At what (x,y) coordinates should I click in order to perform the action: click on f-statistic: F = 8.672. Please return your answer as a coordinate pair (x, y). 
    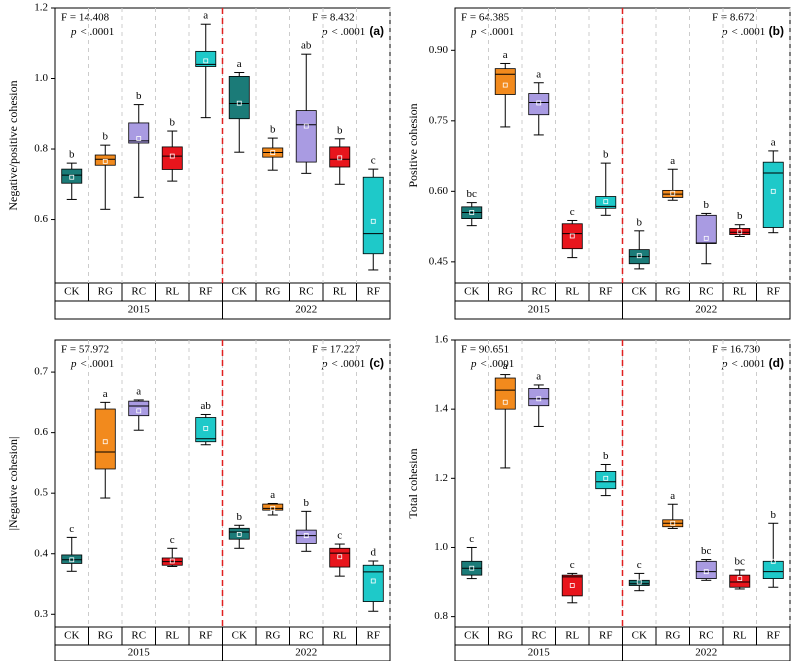
    Looking at the image, I should click on (733, 18).